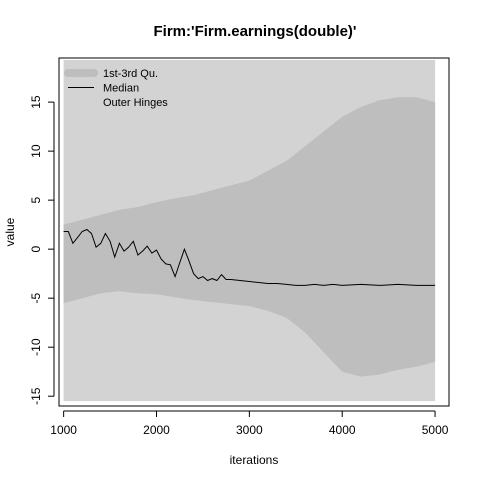 The image size is (480, 480). Describe the element at coordinates (255, 31) in the screenshot. I see `chart-title: Firm:'Firm.earnings(double)'` at that location.